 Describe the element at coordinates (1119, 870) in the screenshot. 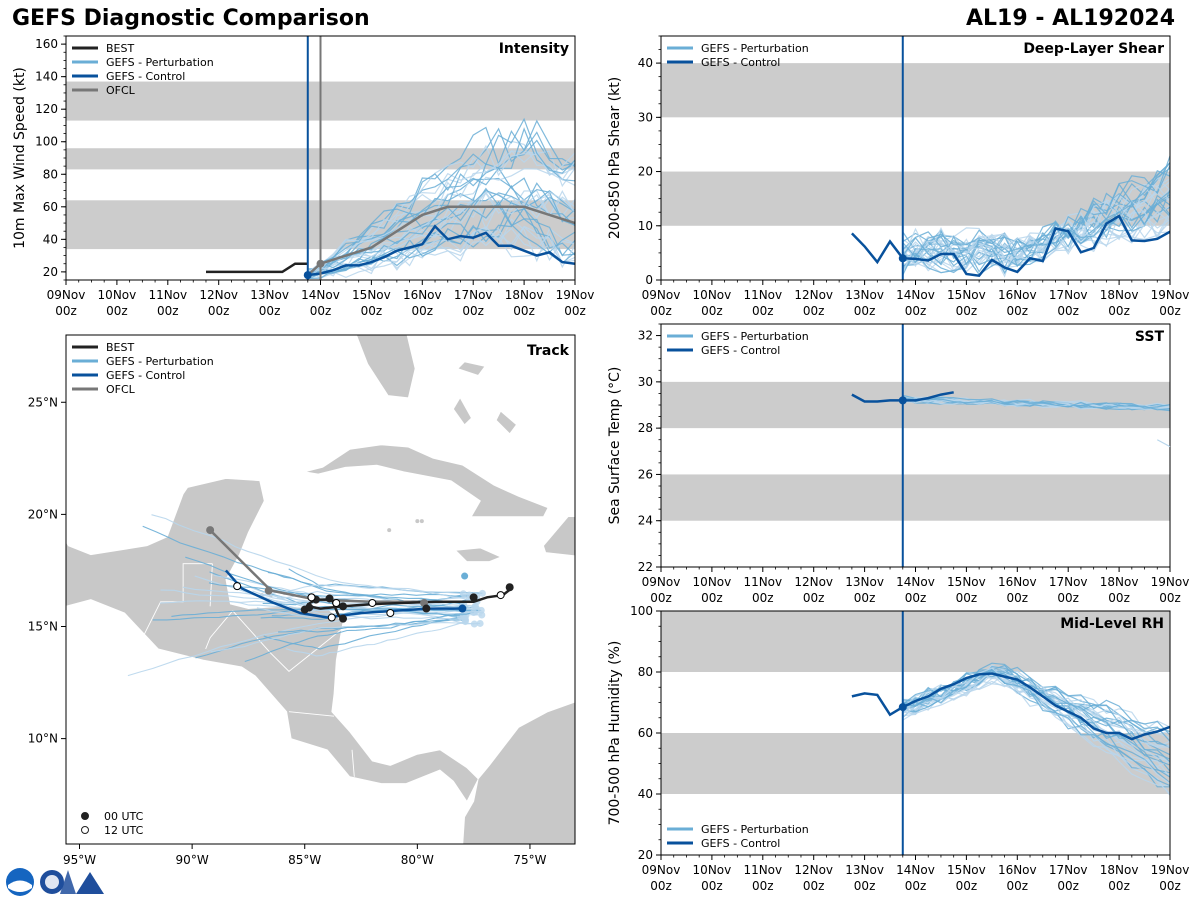

I see `rh-xtick-label: 18Nov` at that location.